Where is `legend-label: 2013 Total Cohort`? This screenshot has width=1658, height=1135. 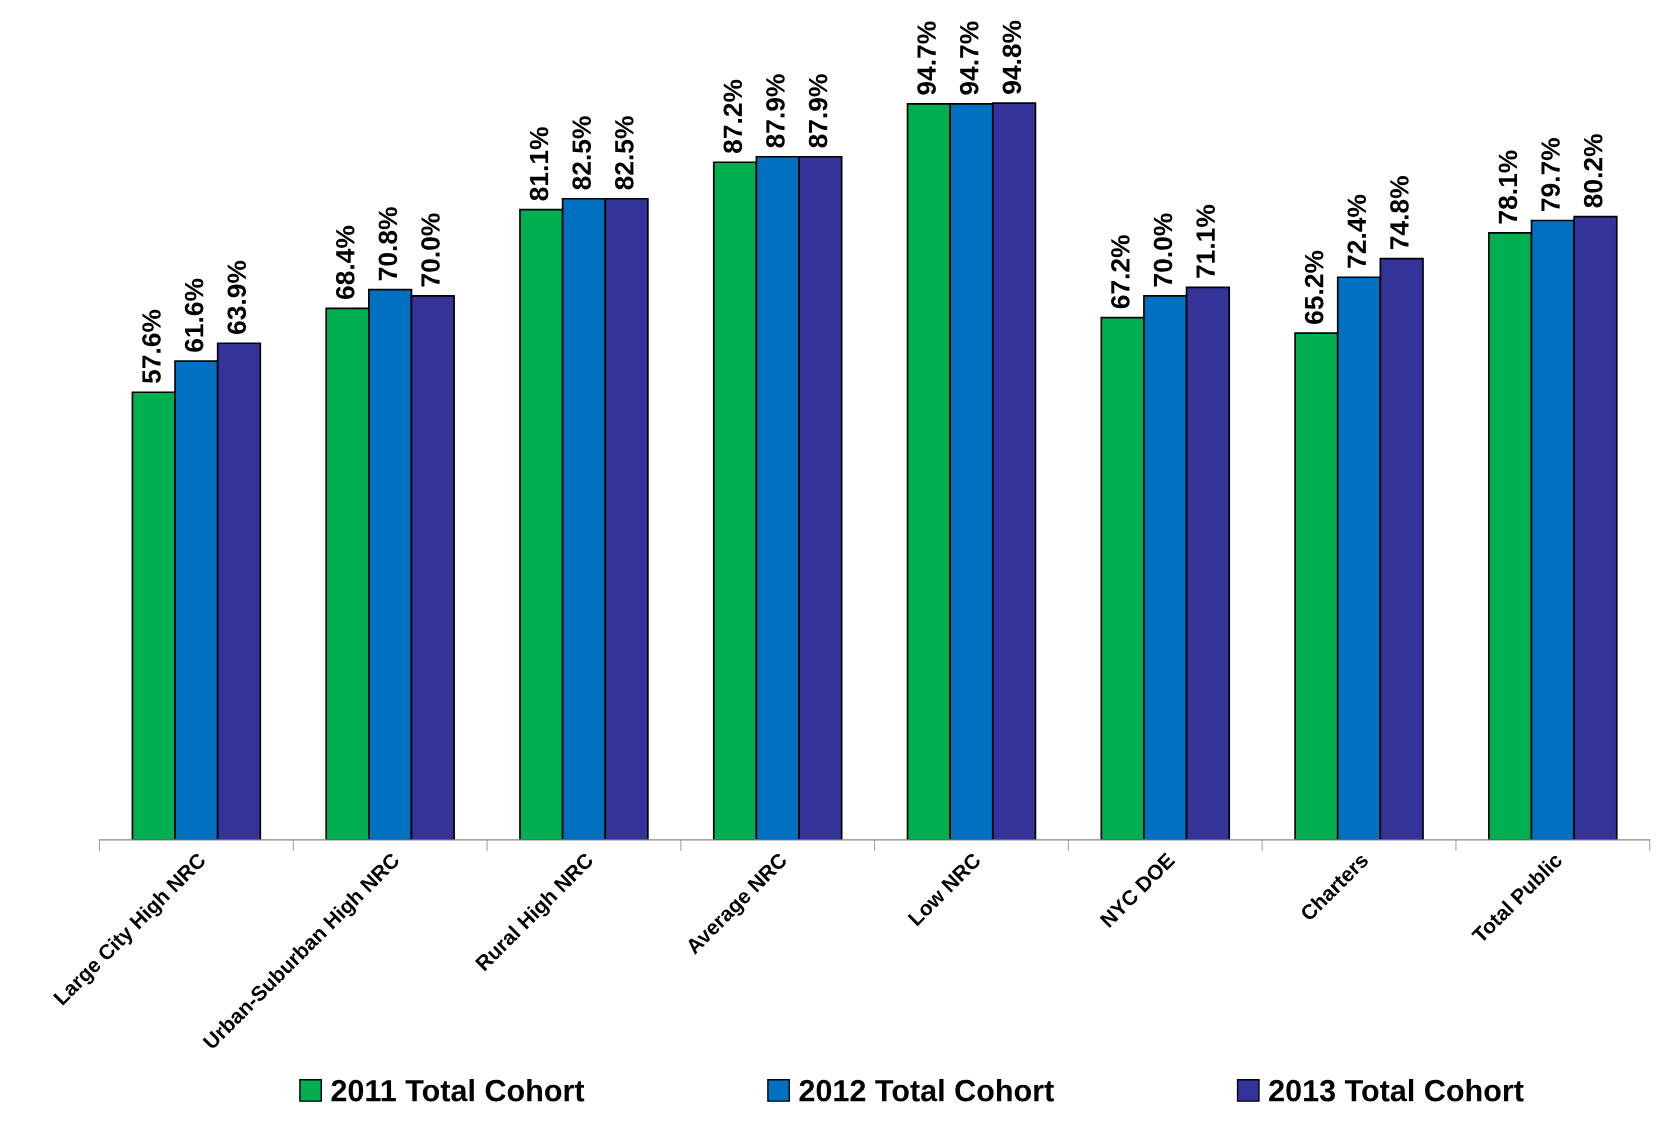 legend-label: 2013 Total Cohort is located at coordinates (1396, 1090).